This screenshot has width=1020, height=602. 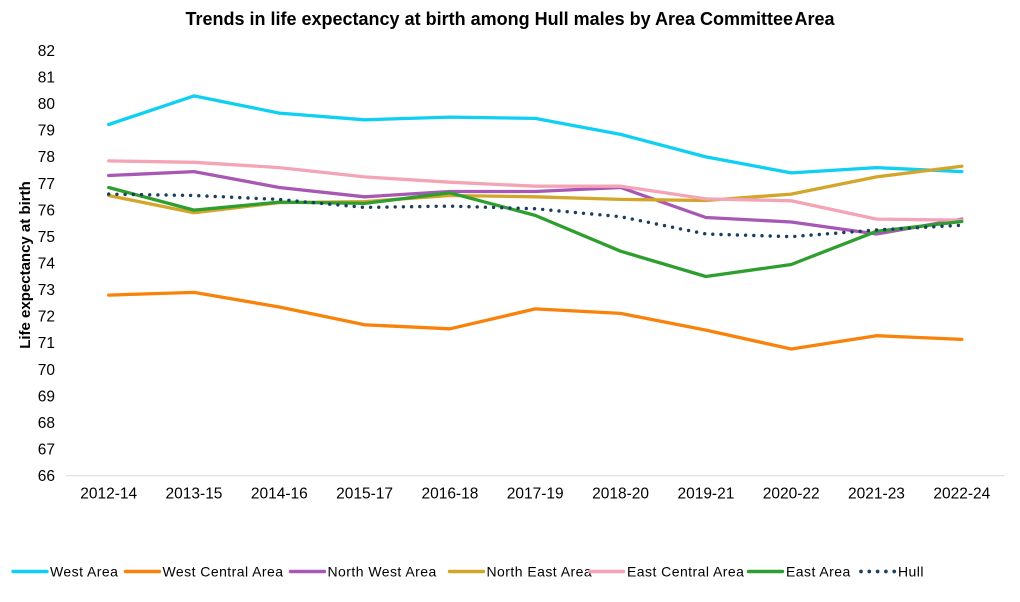 I want to click on svg-text: 2012-14, so click(x=108, y=494).